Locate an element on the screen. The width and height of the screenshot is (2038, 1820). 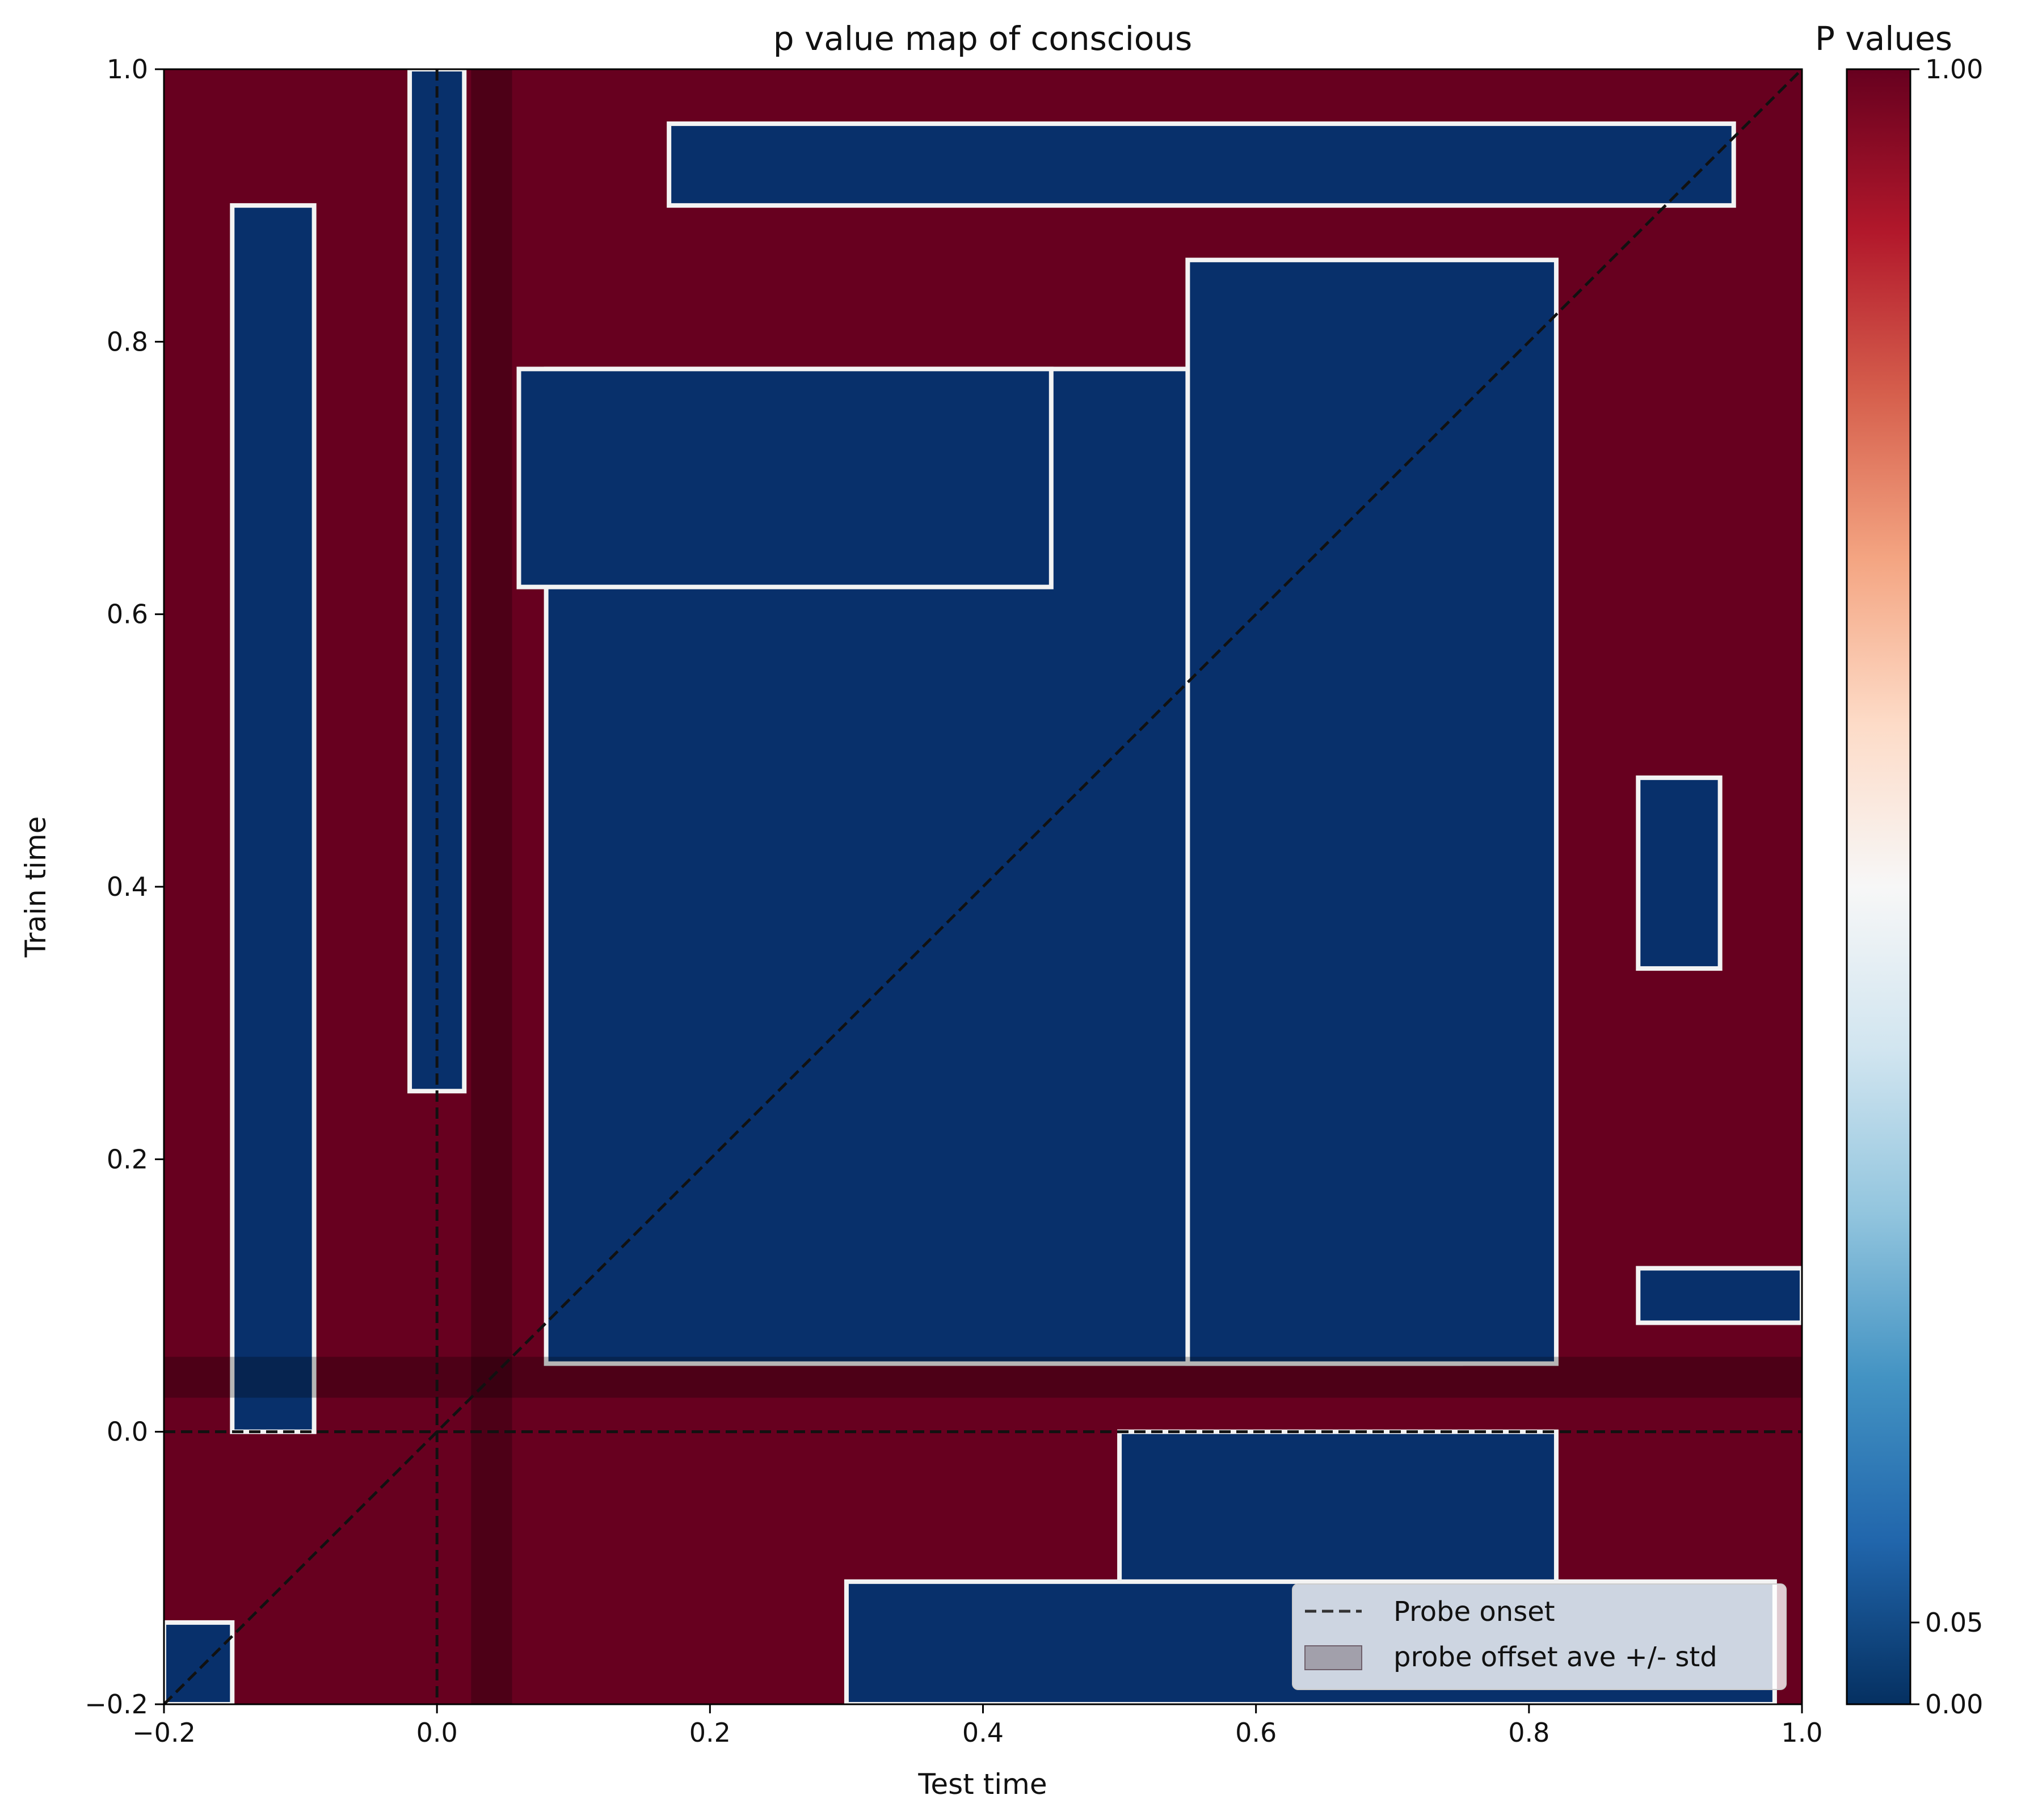
y-tick-label: 0.4 is located at coordinates (127, 886).